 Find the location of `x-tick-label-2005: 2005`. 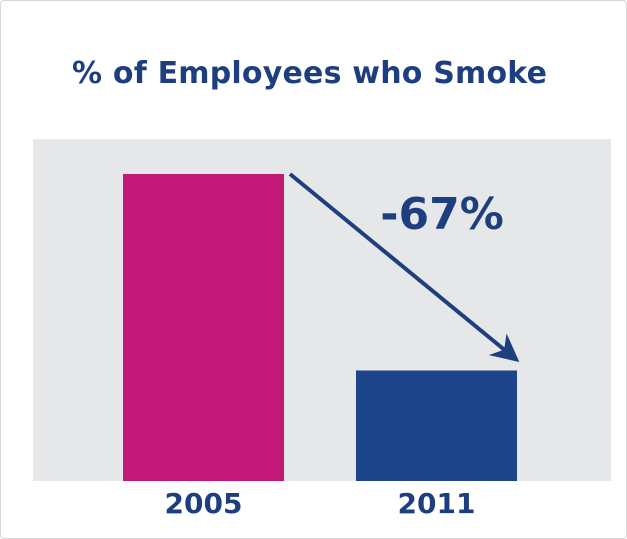

x-tick-label-2005: 2005 is located at coordinates (204, 503).